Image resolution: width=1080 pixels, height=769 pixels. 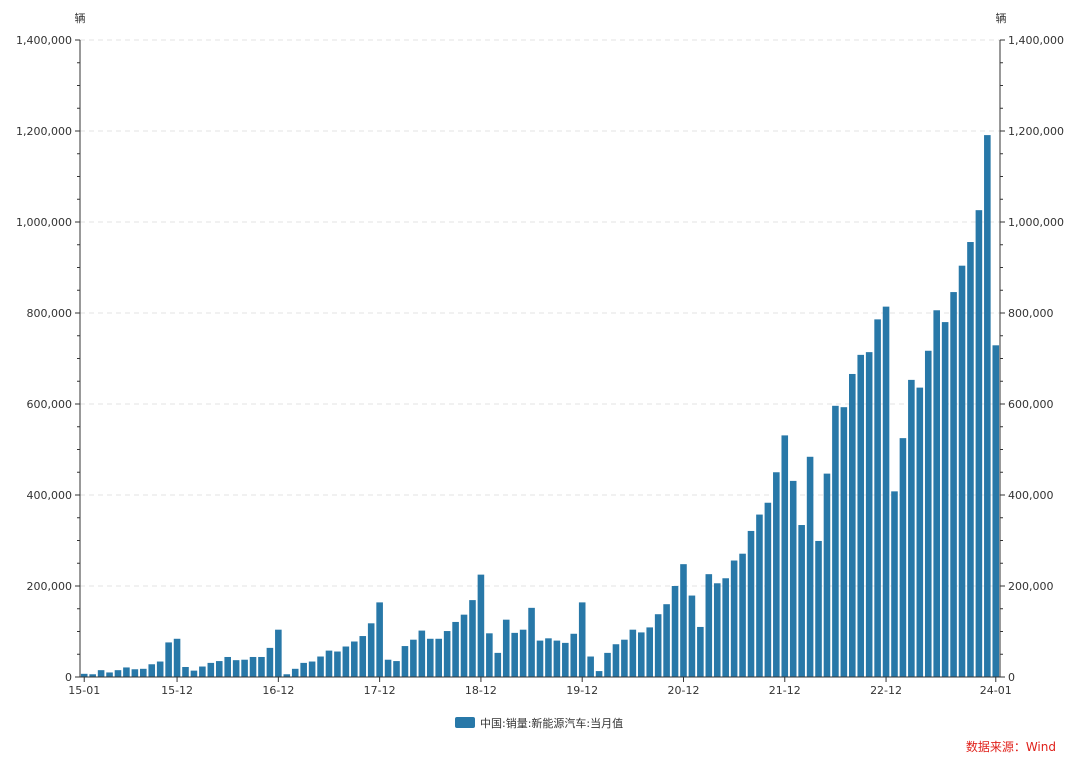 What do you see at coordinates (44, 222) in the screenshot?
I see `left-y-tick-label: 1,000,000` at bounding box center [44, 222].